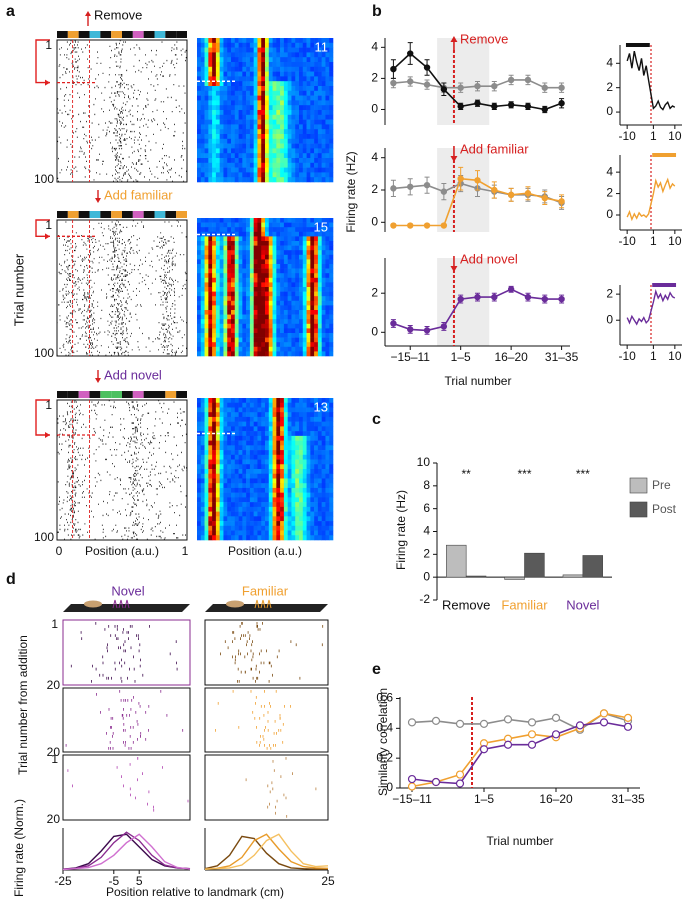  Describe the element at coordinates (272, 652) in the screenshot. I see `spike-raster` at that location.